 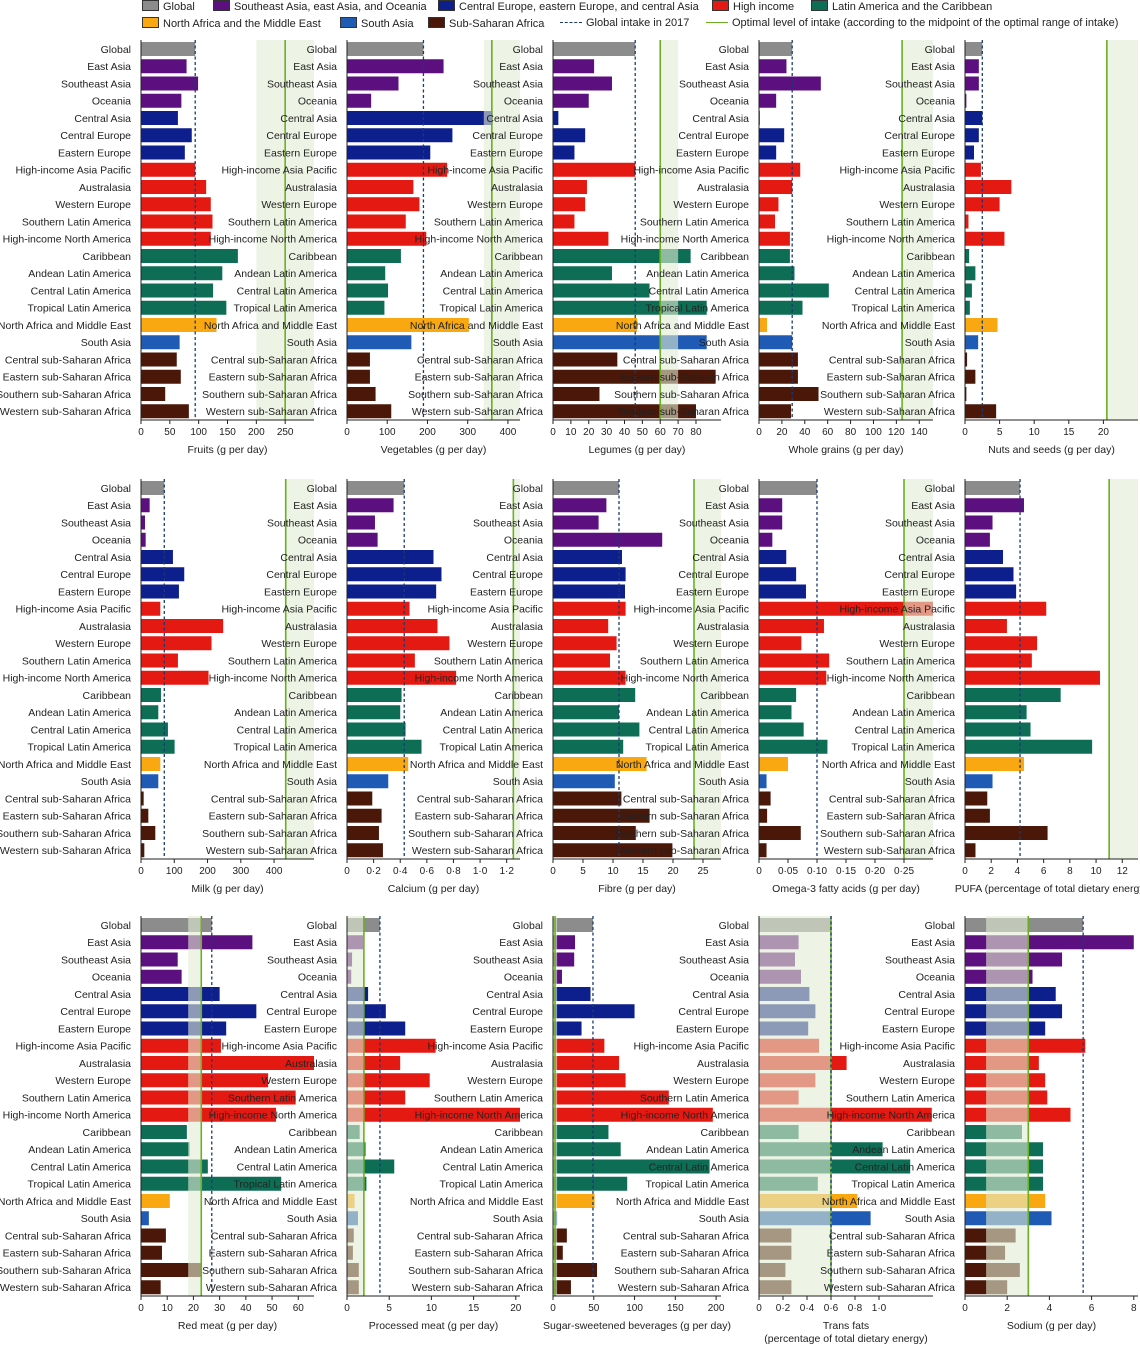 What do you see at coordinates (227, 889) in the screenshot?
I see `chart-6-x-label: Milk (g per day)` at bounding box center [227, 889].